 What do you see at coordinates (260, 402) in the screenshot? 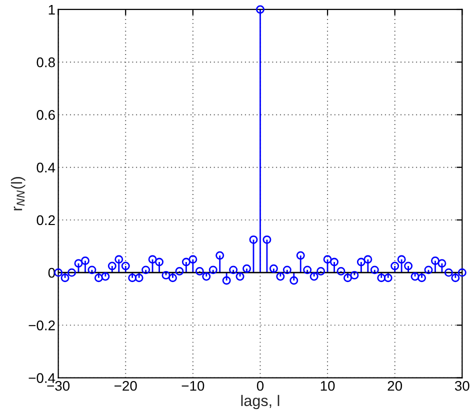
I see `x-axis-title: lags, l` at bounding box center [260, 402].